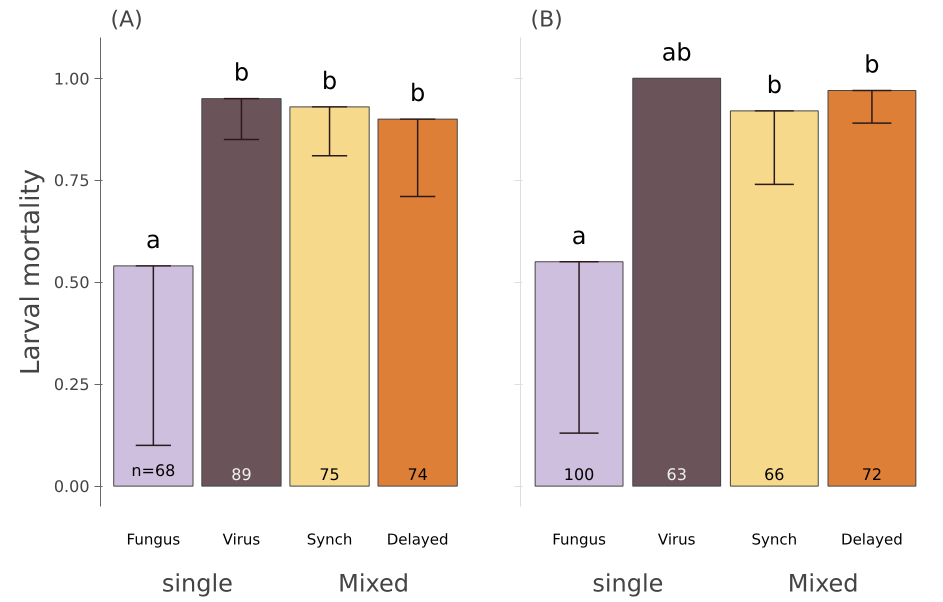 This screenshot has width=943, height=602. What do you see at coordinates (72, 384) in the screenshot?
I see `y-tick-label: 0.25` at bounding box center [72, 384].